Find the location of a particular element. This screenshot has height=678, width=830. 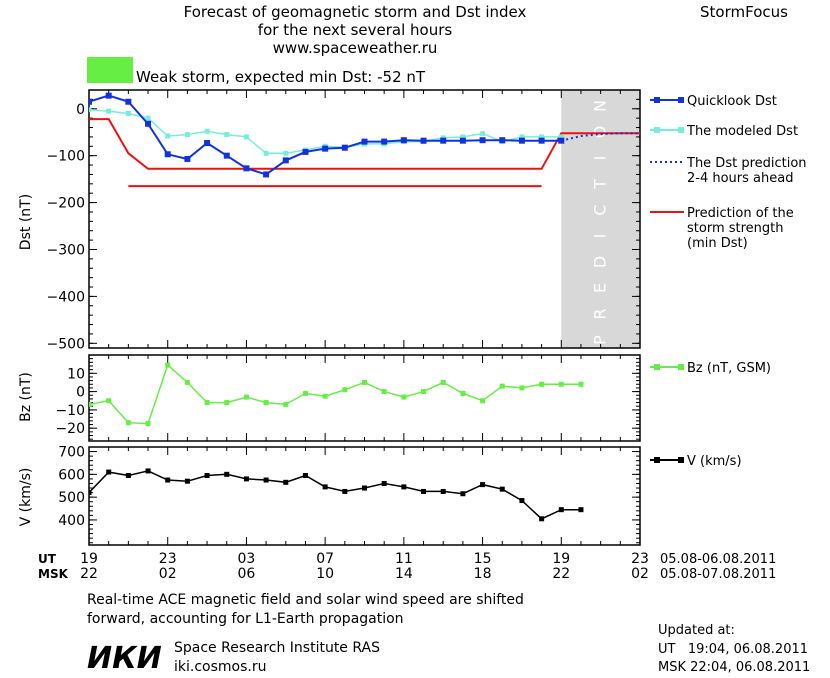

prediction-letter: D is located at coordinates (600, 262).